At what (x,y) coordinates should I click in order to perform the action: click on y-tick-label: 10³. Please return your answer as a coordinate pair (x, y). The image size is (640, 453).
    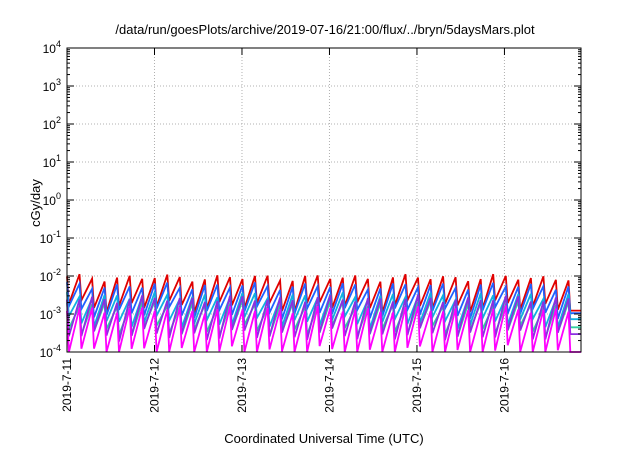
    Looking at the image, I should click on (52, 85).